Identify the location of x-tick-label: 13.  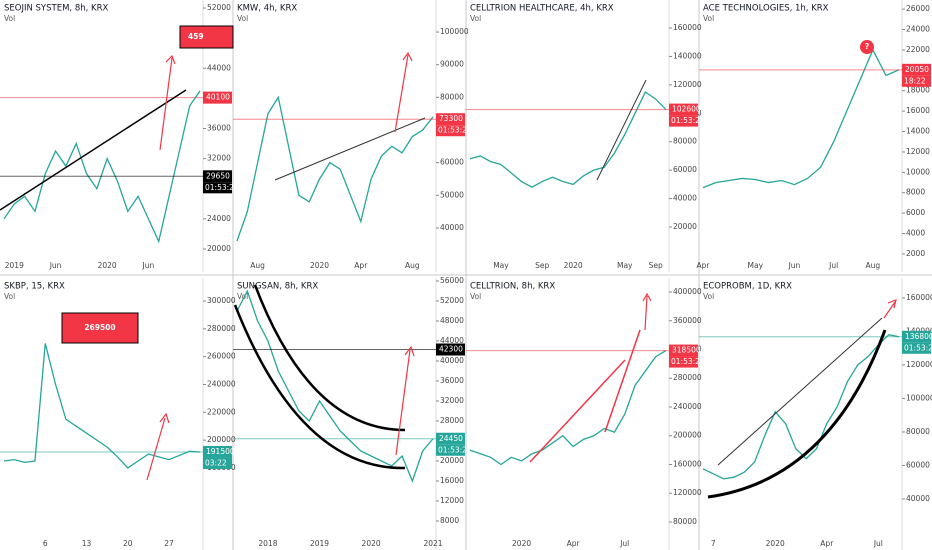
(87, 543).